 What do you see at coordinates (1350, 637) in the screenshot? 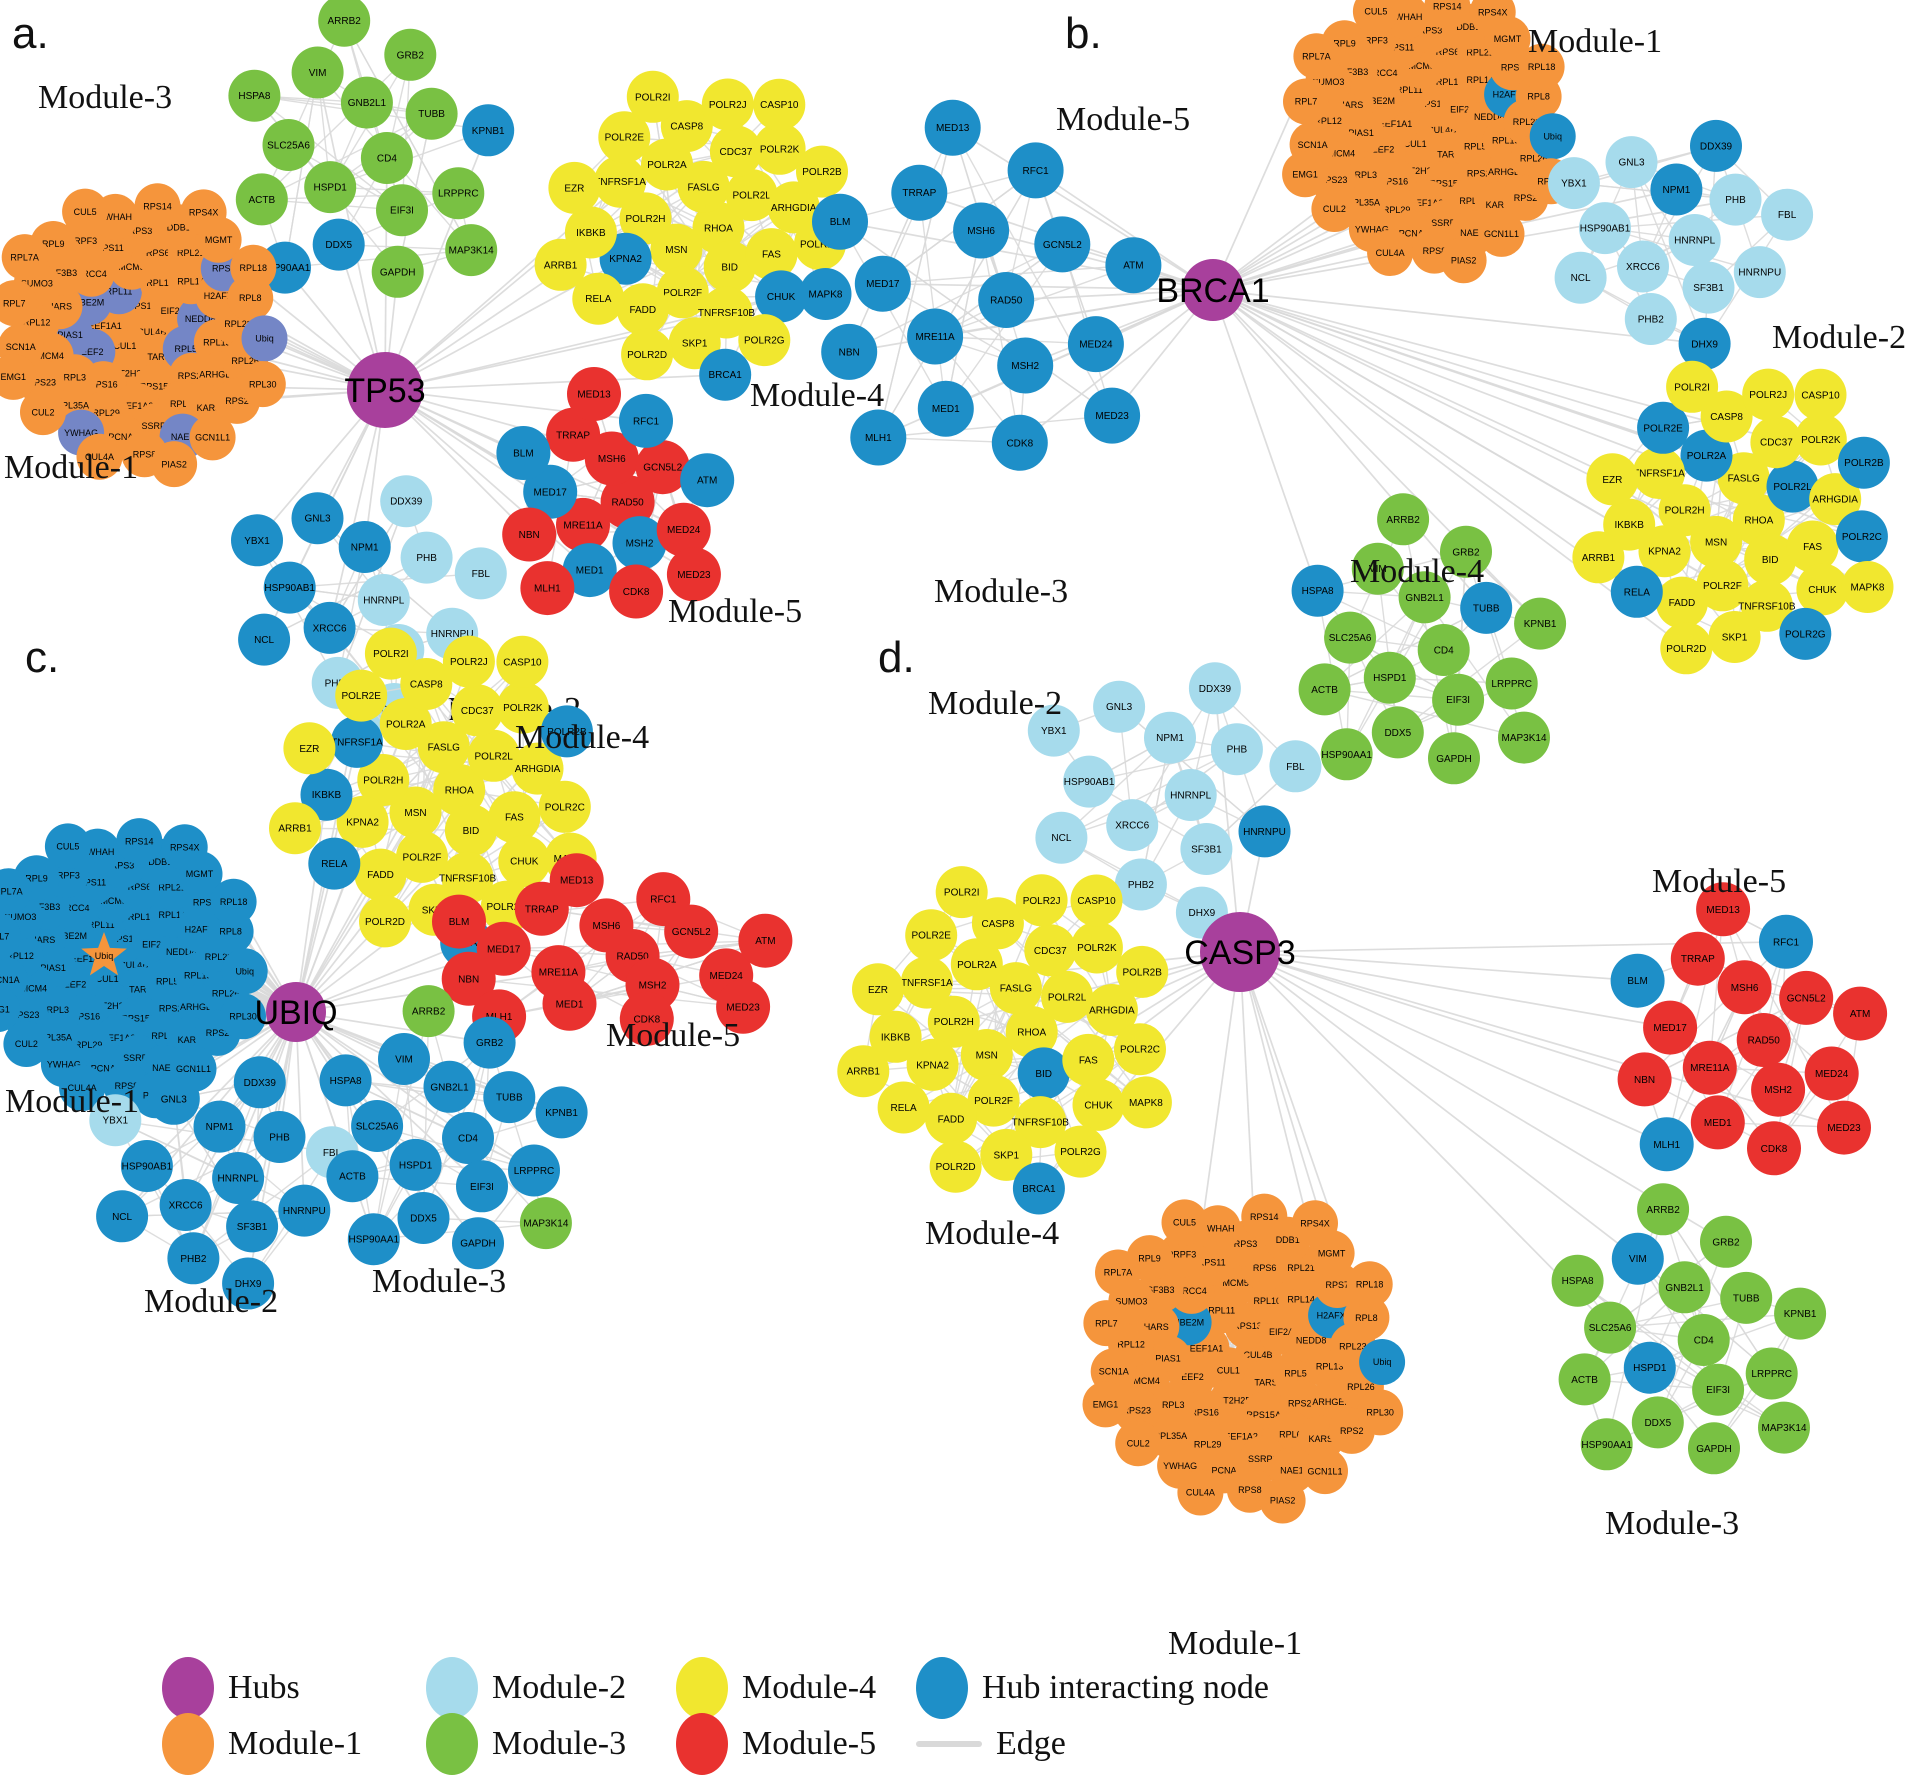
I see `node-SLC25A6: SLC25A6` at bounding box center [1350, 637].